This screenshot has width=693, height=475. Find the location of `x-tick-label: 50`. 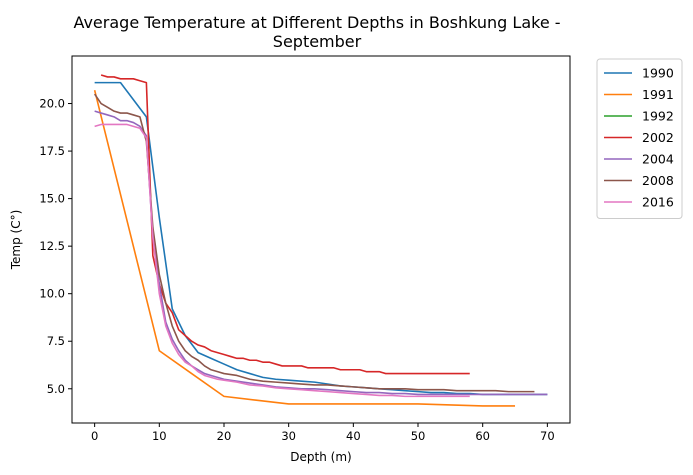

x-tick-label: 50 is located at coordinates (418, 436).